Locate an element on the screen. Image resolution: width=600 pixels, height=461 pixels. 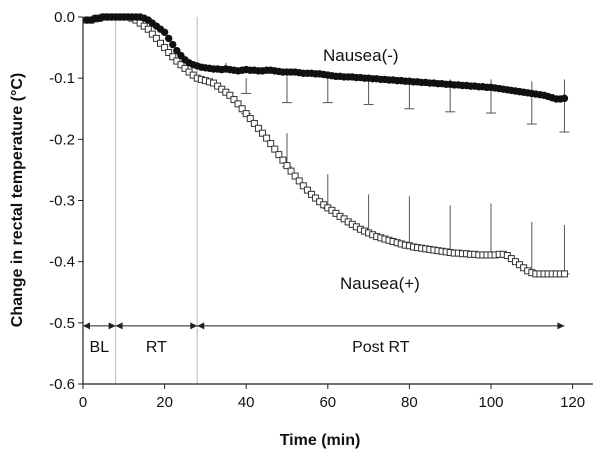
x-tick-label: 0 is located at coordinates (83, 402).